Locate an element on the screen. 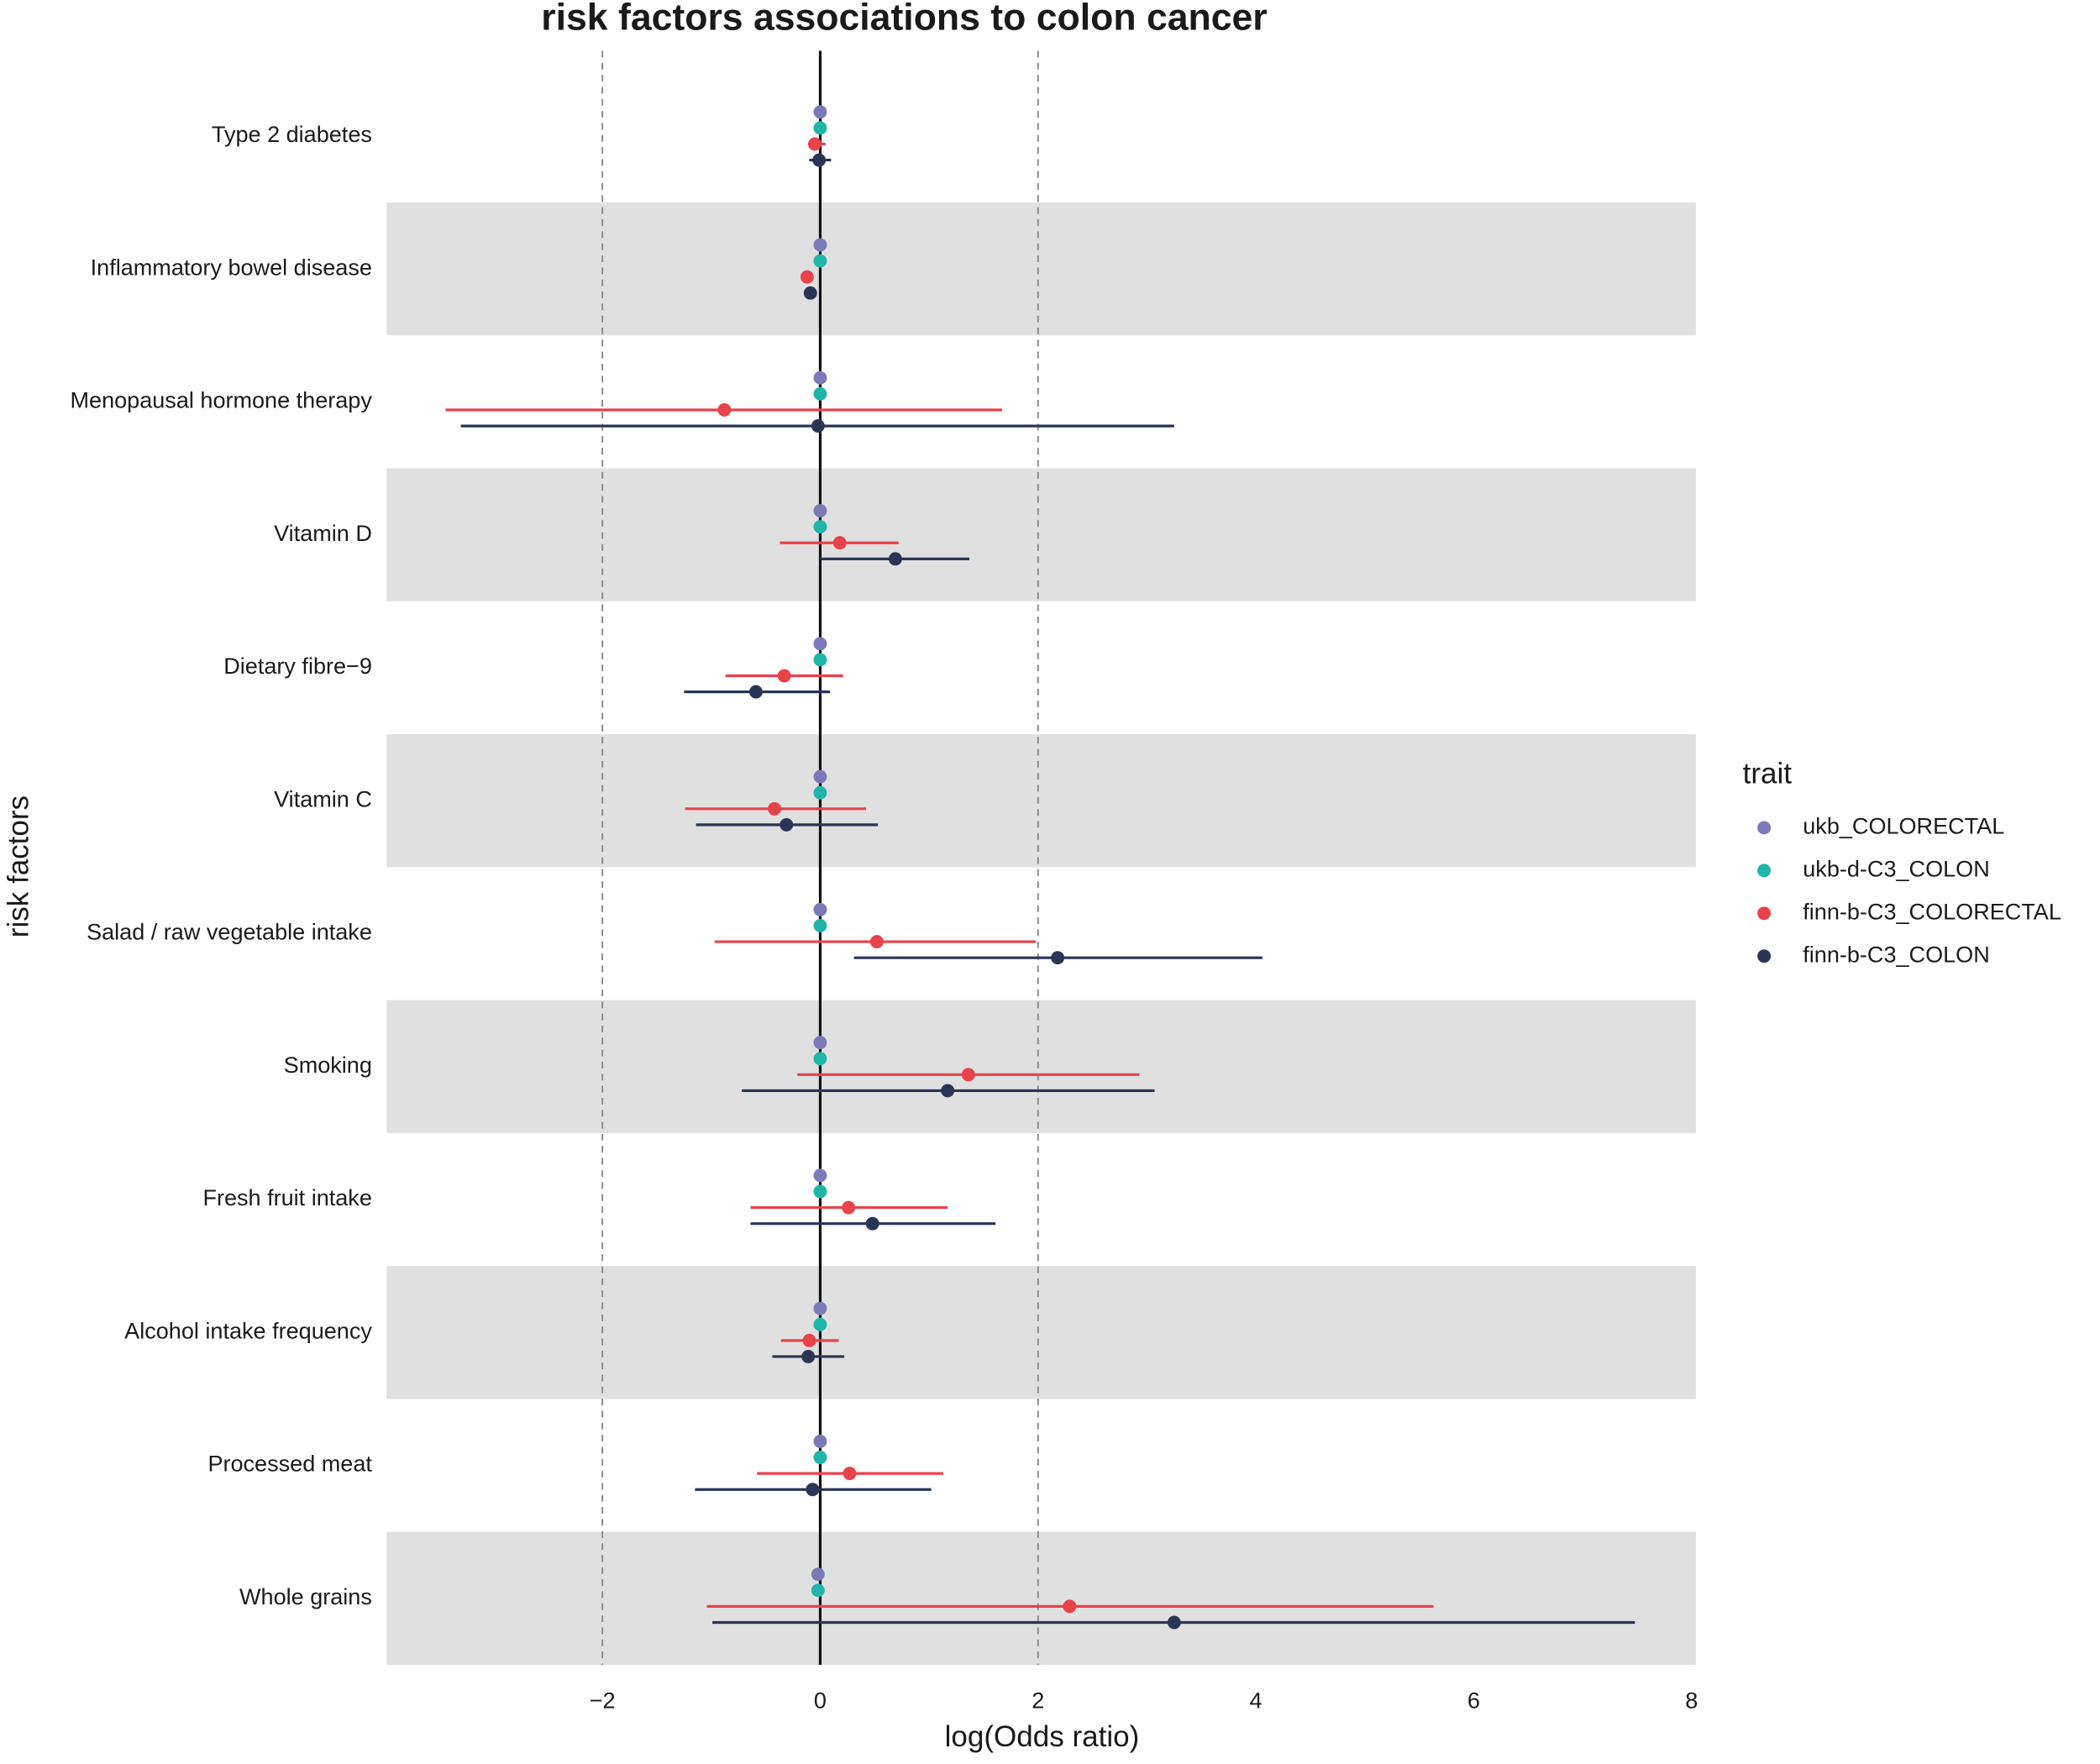 The height and width of the screenshot is (1764, 2100). y-tick-label: Inflammatory bowel disease is located at coordinates (231, 267).